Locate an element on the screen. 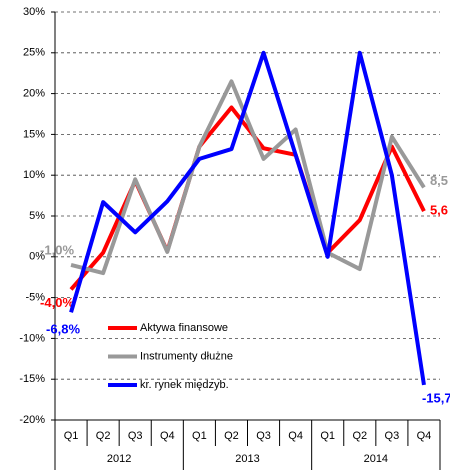  value-label: -1,0% is located at coordinates (57, 249).